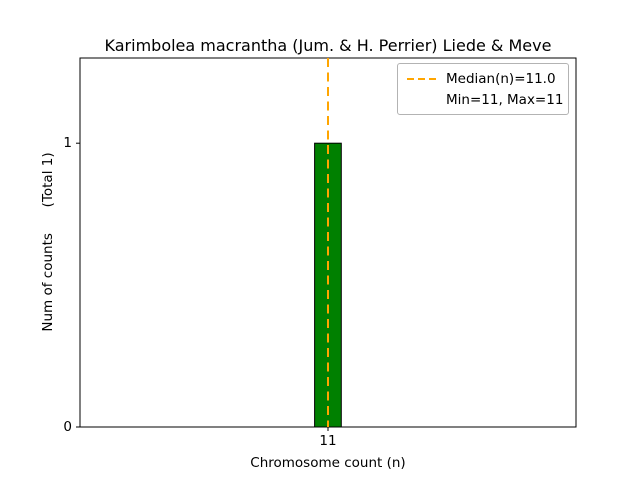  I want to click on legend: Median(n)=11.0 Min=11, Max=11, so click(483, 89).